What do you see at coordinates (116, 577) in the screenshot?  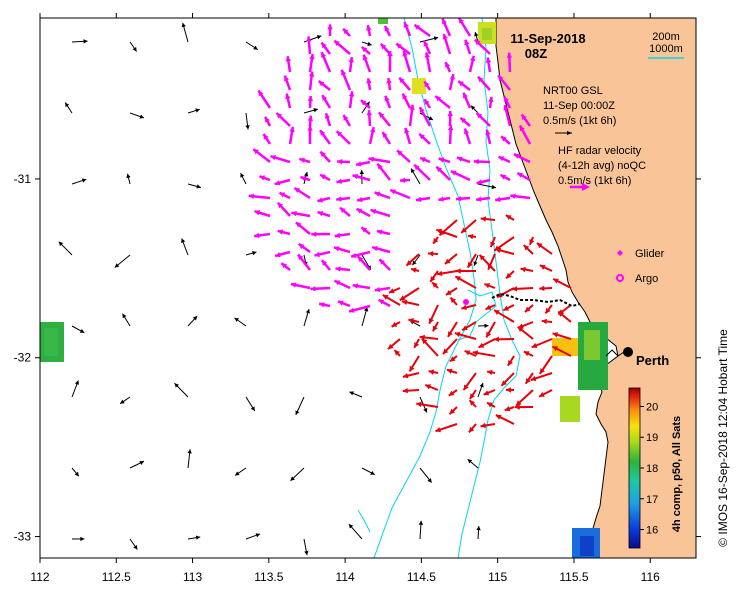 I see `x-tick-label: 112.5` at bounding box center [116, 577].